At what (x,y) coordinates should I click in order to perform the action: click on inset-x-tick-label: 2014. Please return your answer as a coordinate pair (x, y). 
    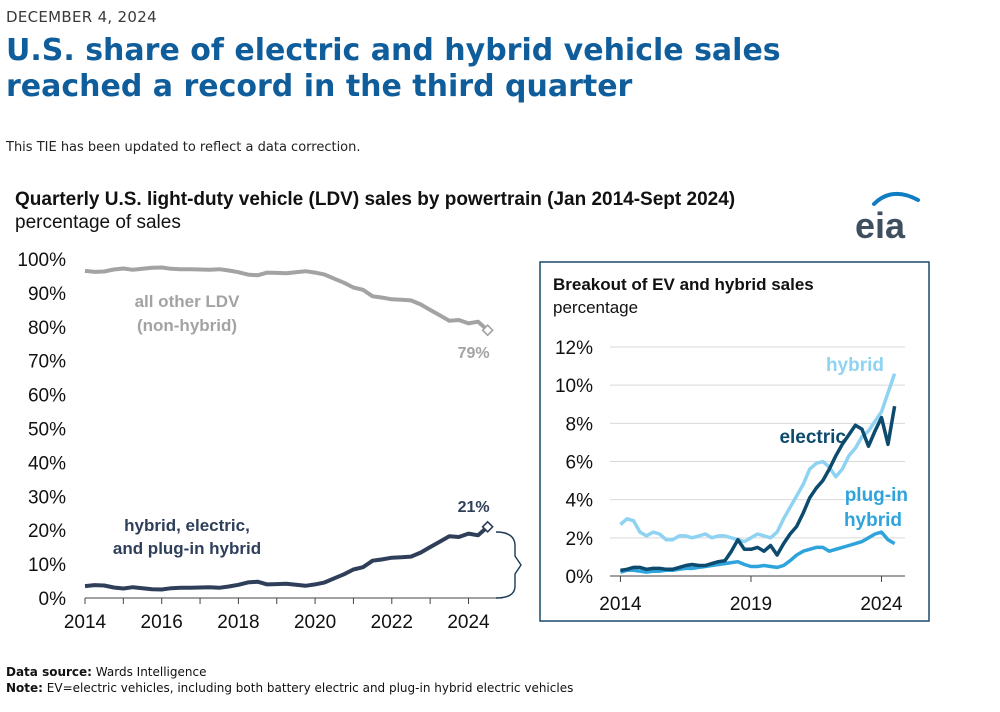
    Looking at the image, I should click on (620, 604).